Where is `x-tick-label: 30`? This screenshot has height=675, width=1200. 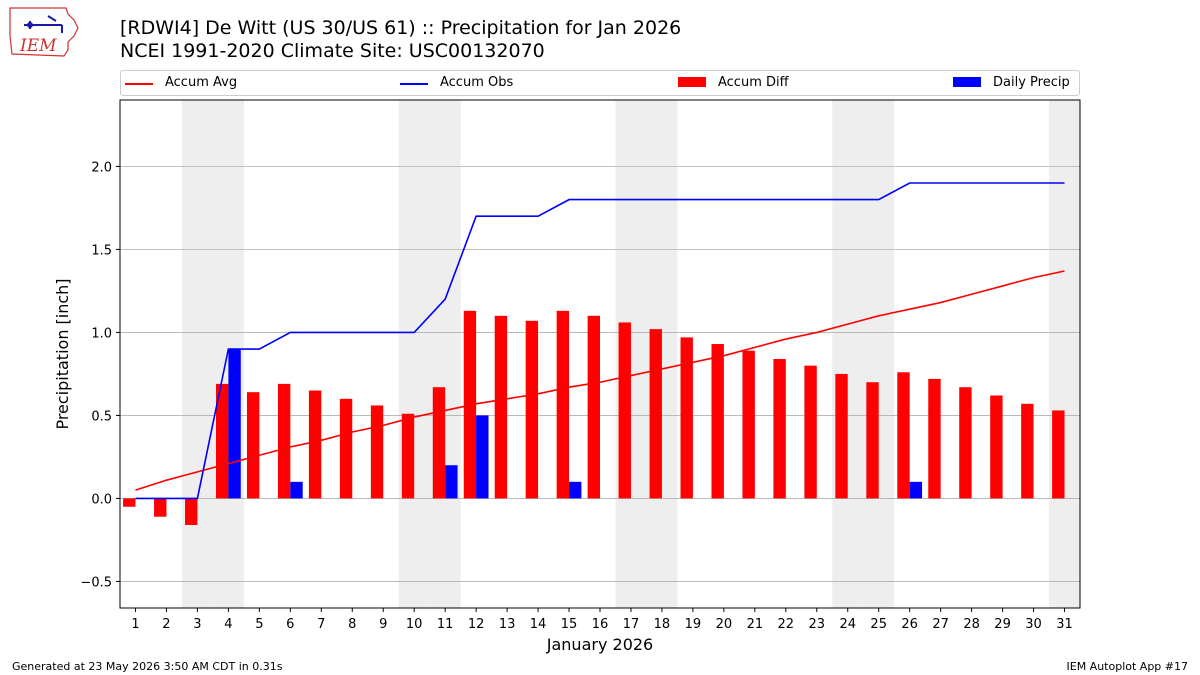
x-tick-label: 30 is located at coordinates (1033, 624).